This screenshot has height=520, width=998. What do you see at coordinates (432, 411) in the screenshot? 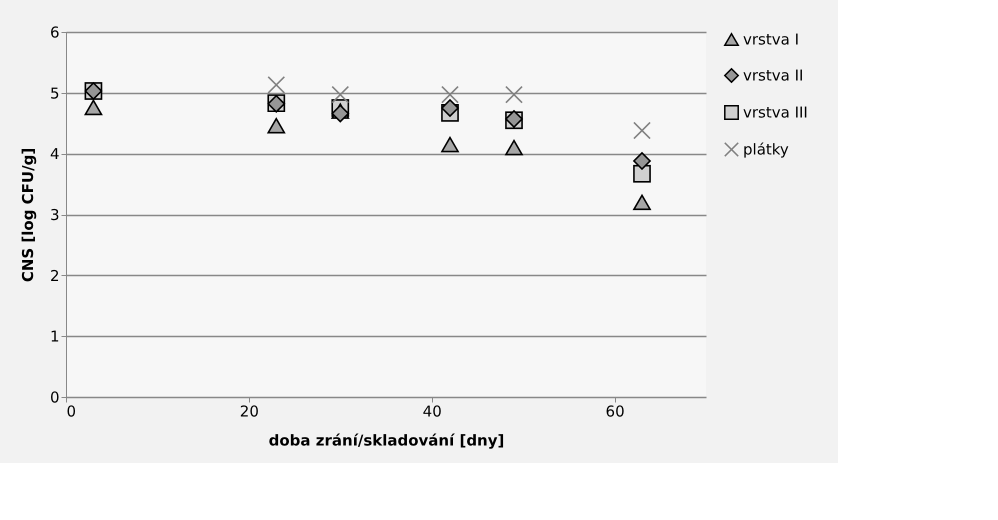
I see `x-tick-label: 40` at bounding box center [432, 411].